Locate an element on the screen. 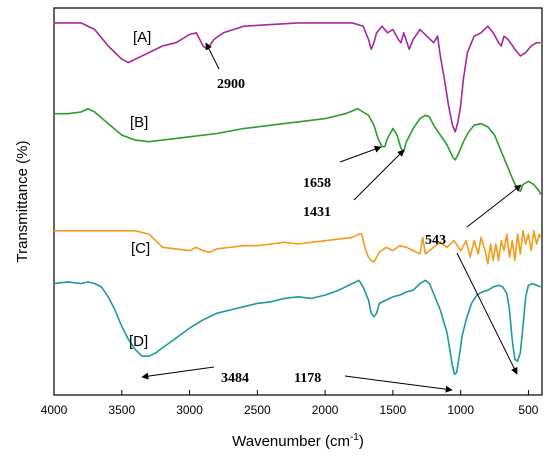 Image resolution: width=550 pixels, height=461 pixels. series-label-a: [A] is located at coordinates (142, 37).